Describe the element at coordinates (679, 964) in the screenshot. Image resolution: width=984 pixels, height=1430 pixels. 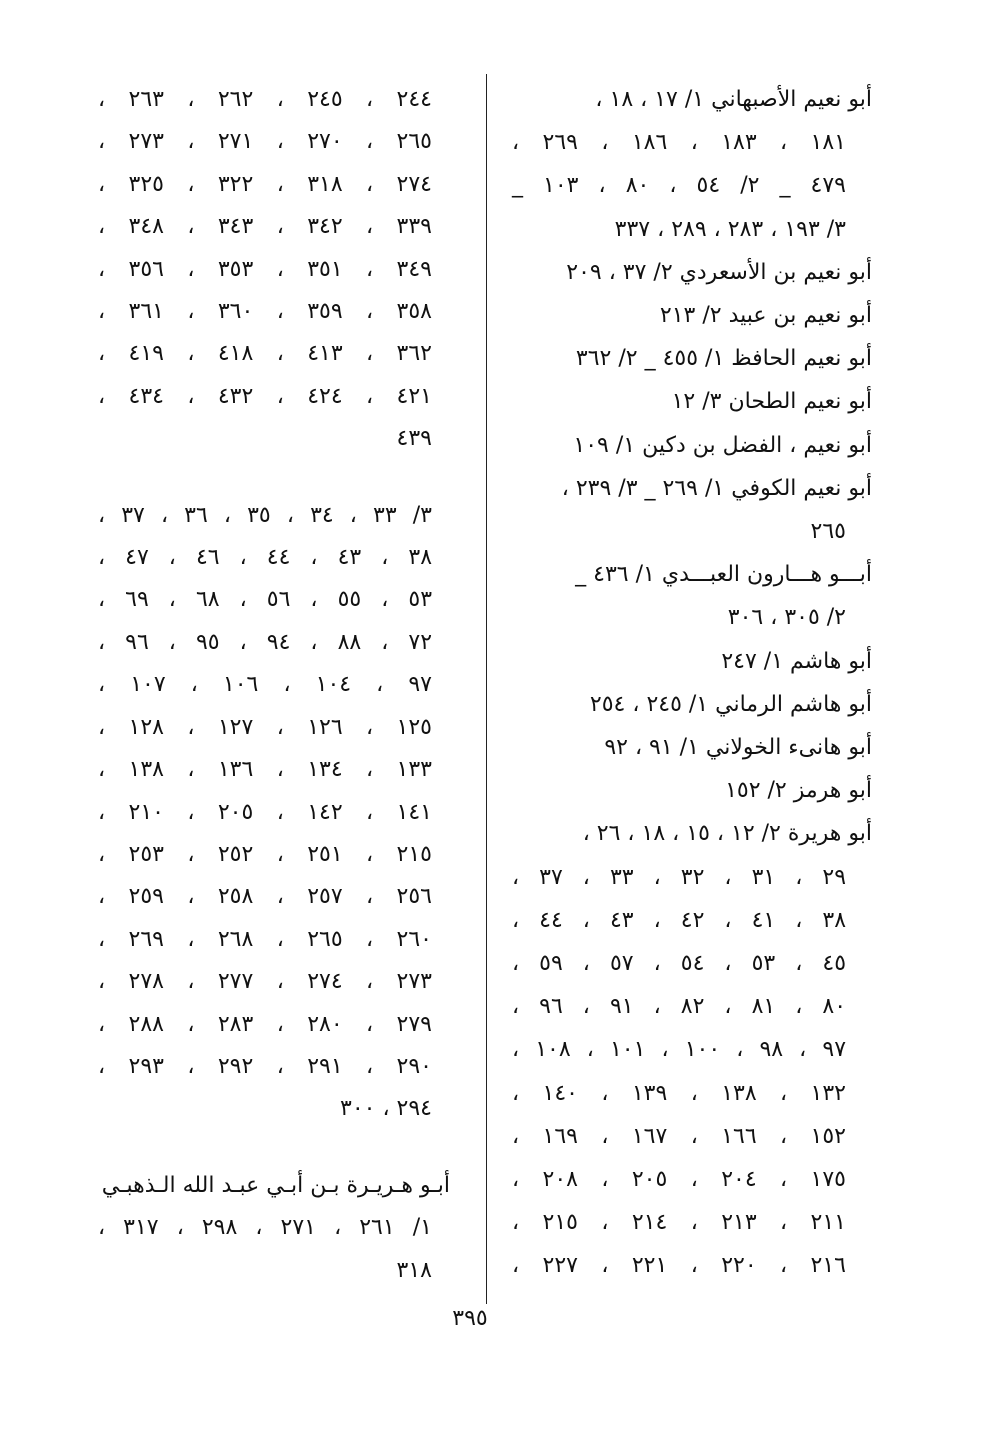
I see `index-entry-continuation: ٤٥ ، ٥٣ ، ٥٤ ، ٥٧ ، ٥٩ ،` at that location.